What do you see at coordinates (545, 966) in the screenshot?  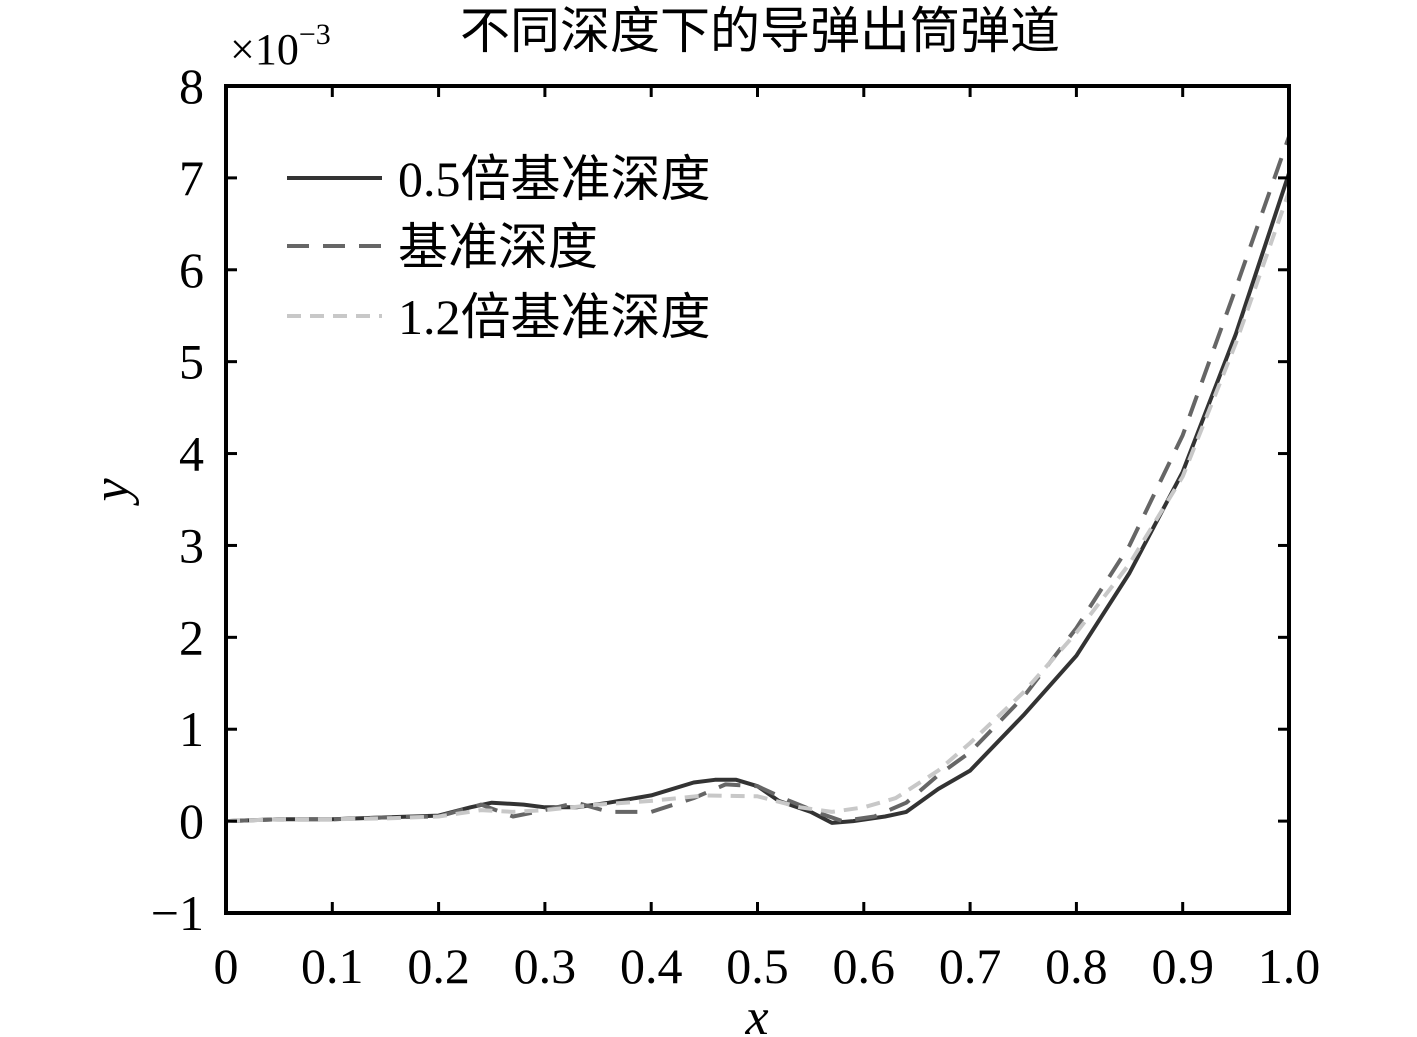 I see `x-tick-label: 0.3` at bounding box center [545, 966].